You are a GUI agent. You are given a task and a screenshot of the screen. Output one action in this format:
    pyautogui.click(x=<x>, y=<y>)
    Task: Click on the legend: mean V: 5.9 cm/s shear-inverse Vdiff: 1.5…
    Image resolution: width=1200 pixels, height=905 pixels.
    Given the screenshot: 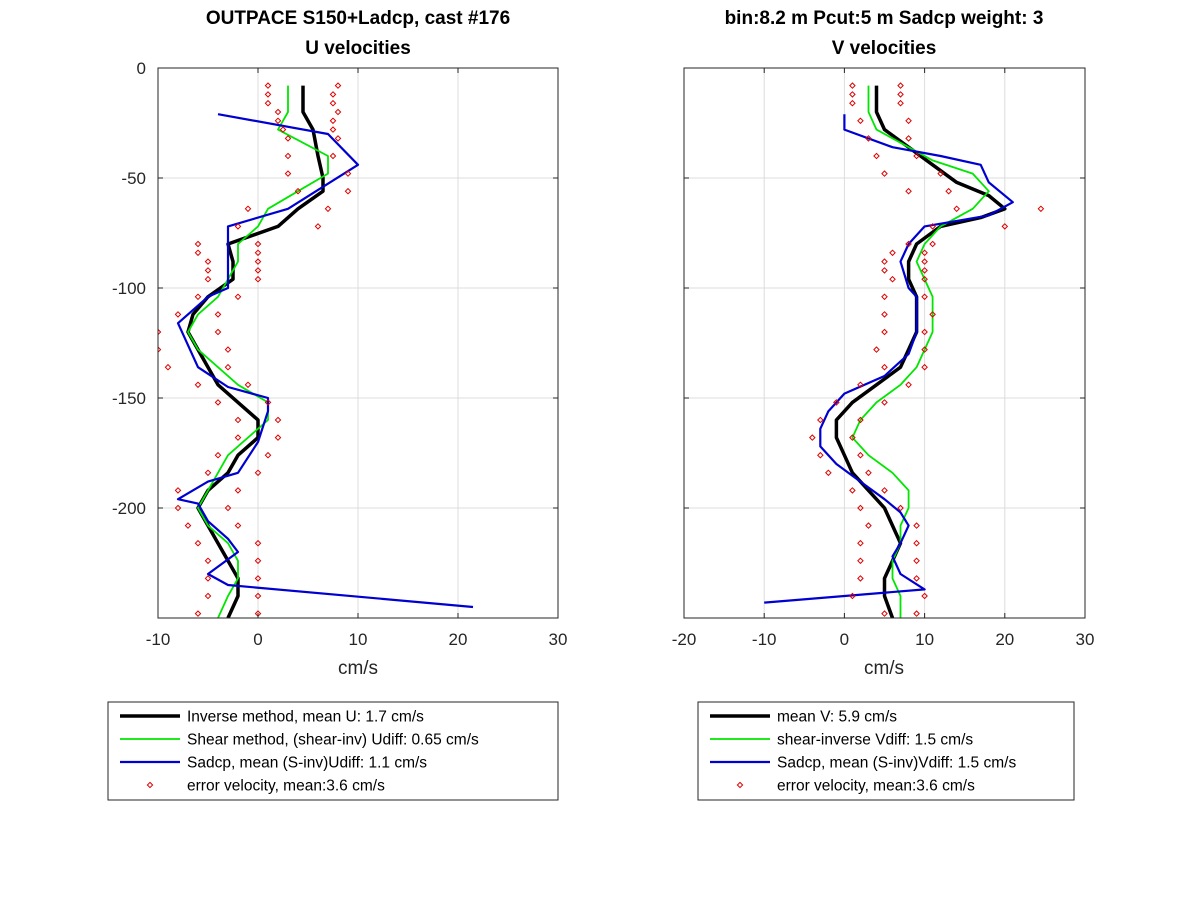 What is the action you would take?
    pyautogui.click(x=886, y=751)
    